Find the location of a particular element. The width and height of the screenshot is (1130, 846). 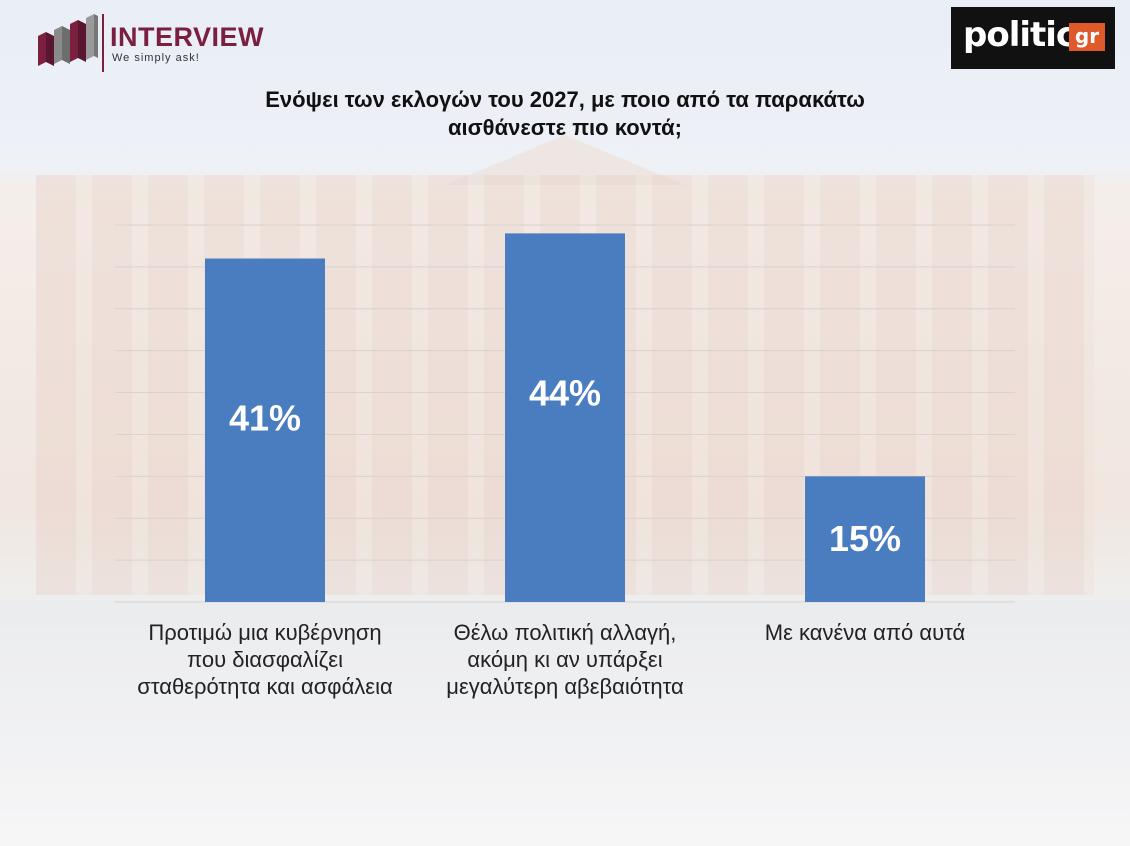

data-label-3: 15% is located at coordinates (865, 538).